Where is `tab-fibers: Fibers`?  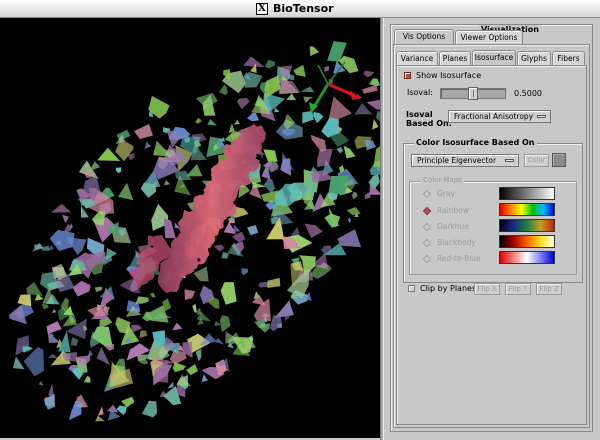
tab-fibers: Fibers is located at coordinates (568, 58).